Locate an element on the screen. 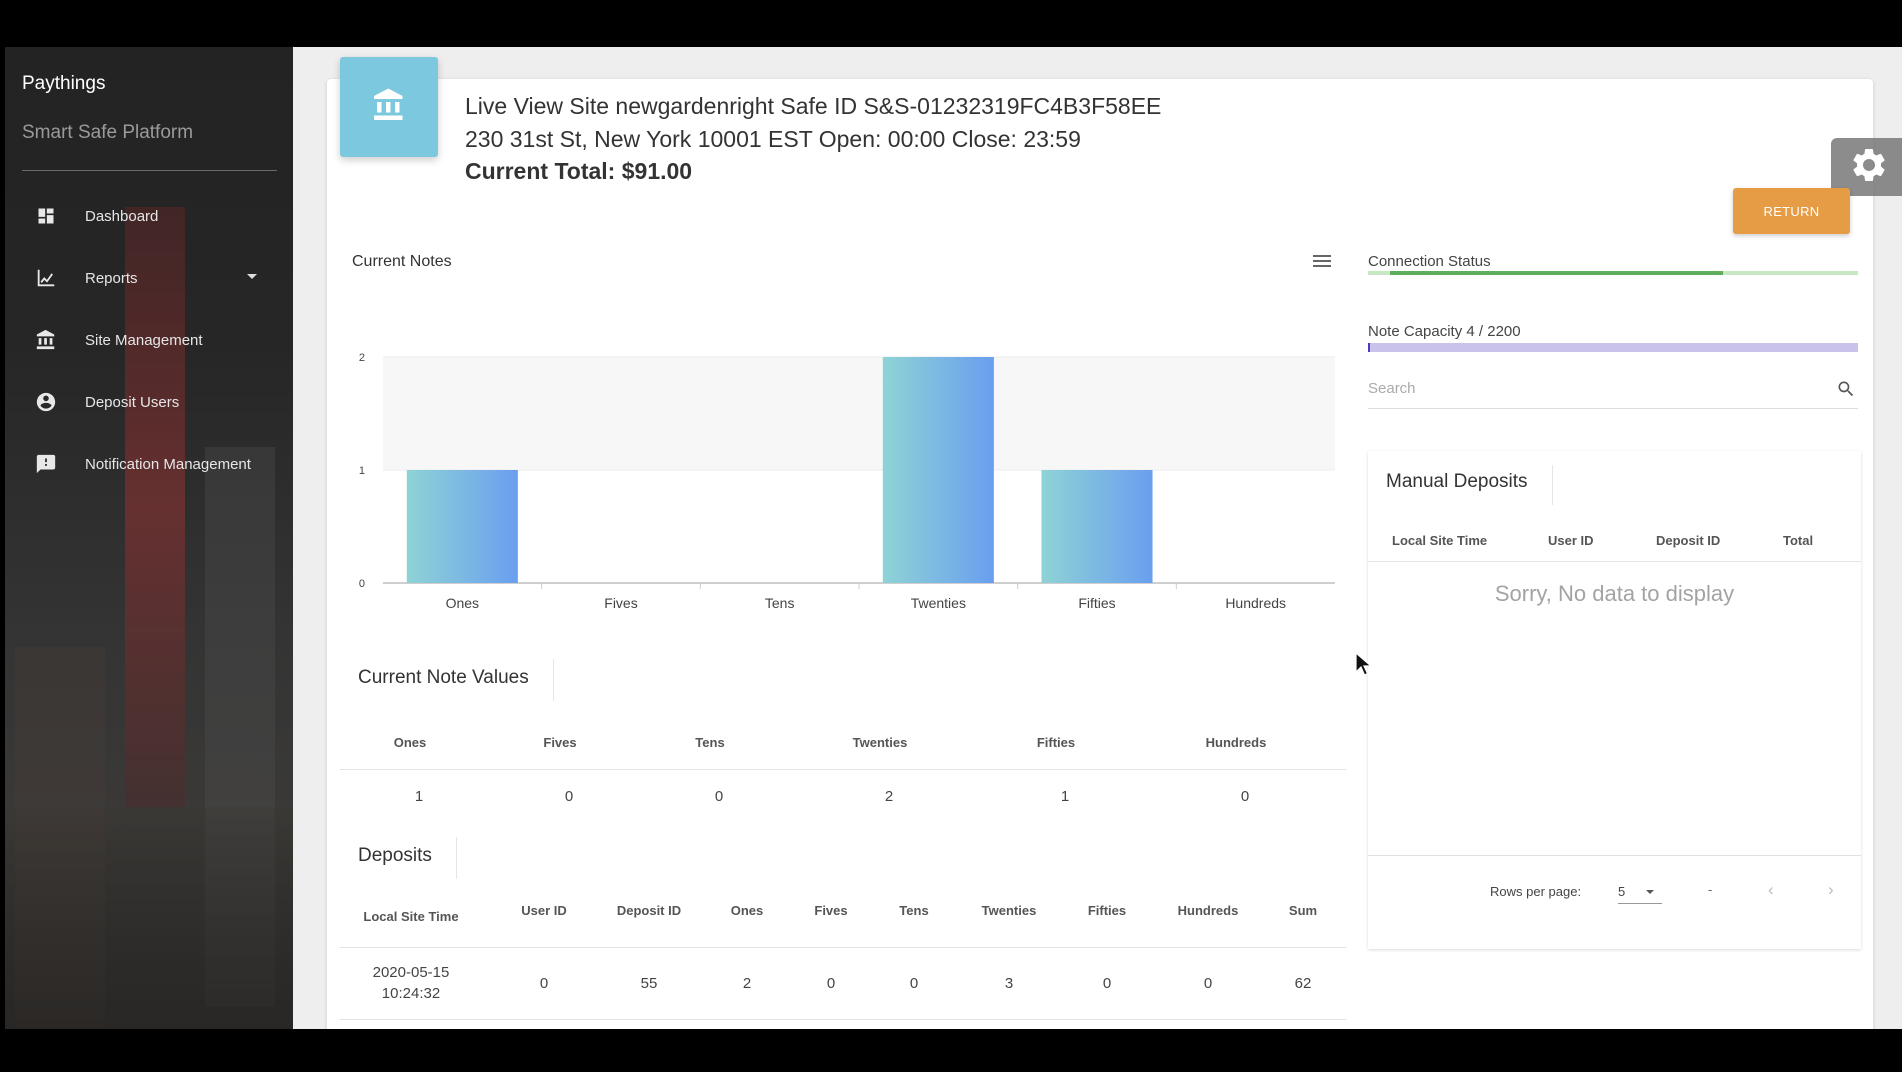 Image resolution: width=1902 pixels, height=1072 pixels. note-values-title: Current Note Values is located at coordinates (443, 677).